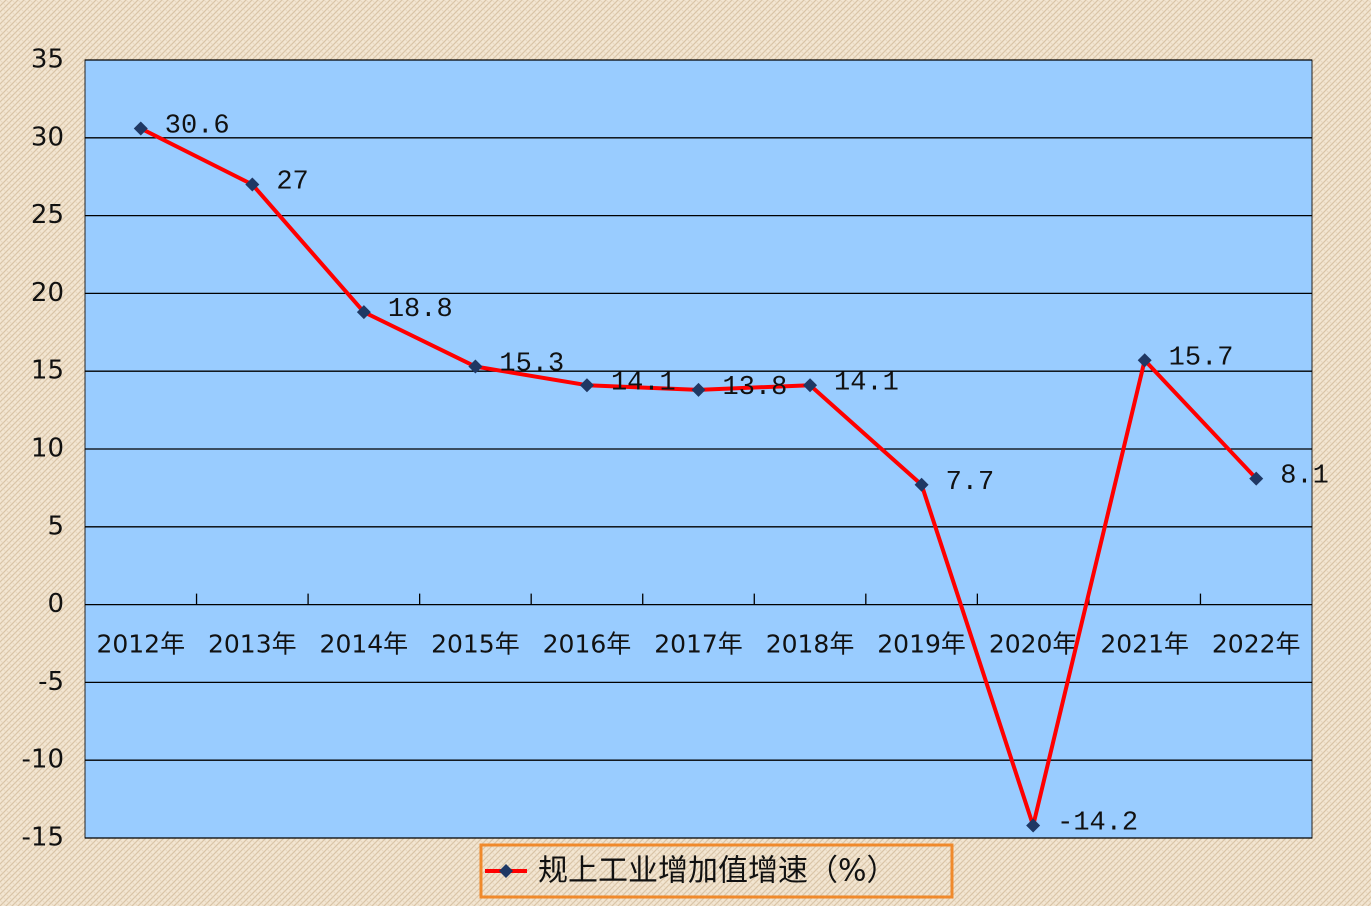 The image size is (1371, 906). Describe the element at coordinates (47, 371) in the screenshot. I see `y-tick-label: 15` at that location.